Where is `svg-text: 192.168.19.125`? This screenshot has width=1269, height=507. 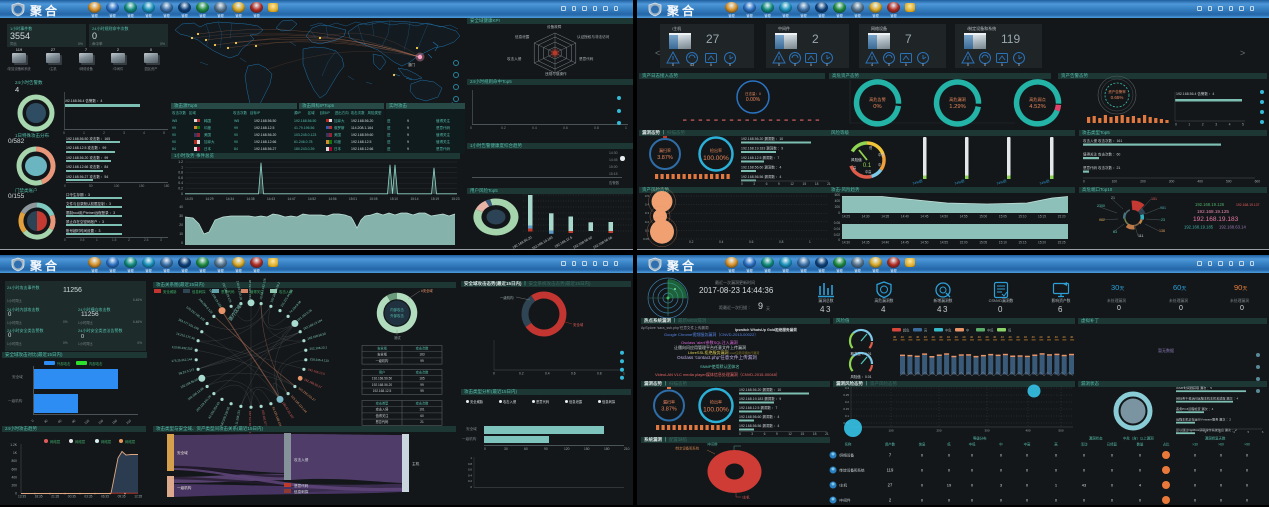 svg-text: 192.168.19.125 is located at coordinates (226, 292).